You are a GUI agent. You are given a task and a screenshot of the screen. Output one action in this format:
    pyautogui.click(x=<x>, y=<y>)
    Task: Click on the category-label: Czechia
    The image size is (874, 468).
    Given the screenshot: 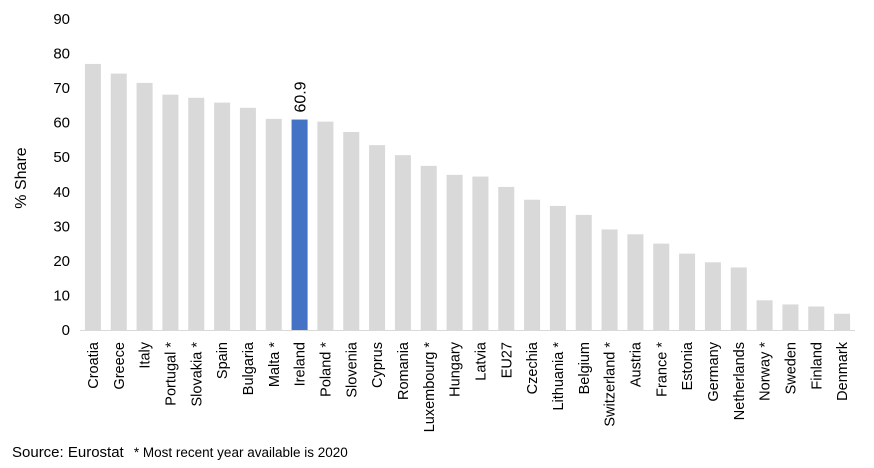 What is the action you would take?
    pyautogui.click(x=533, y=367)
    